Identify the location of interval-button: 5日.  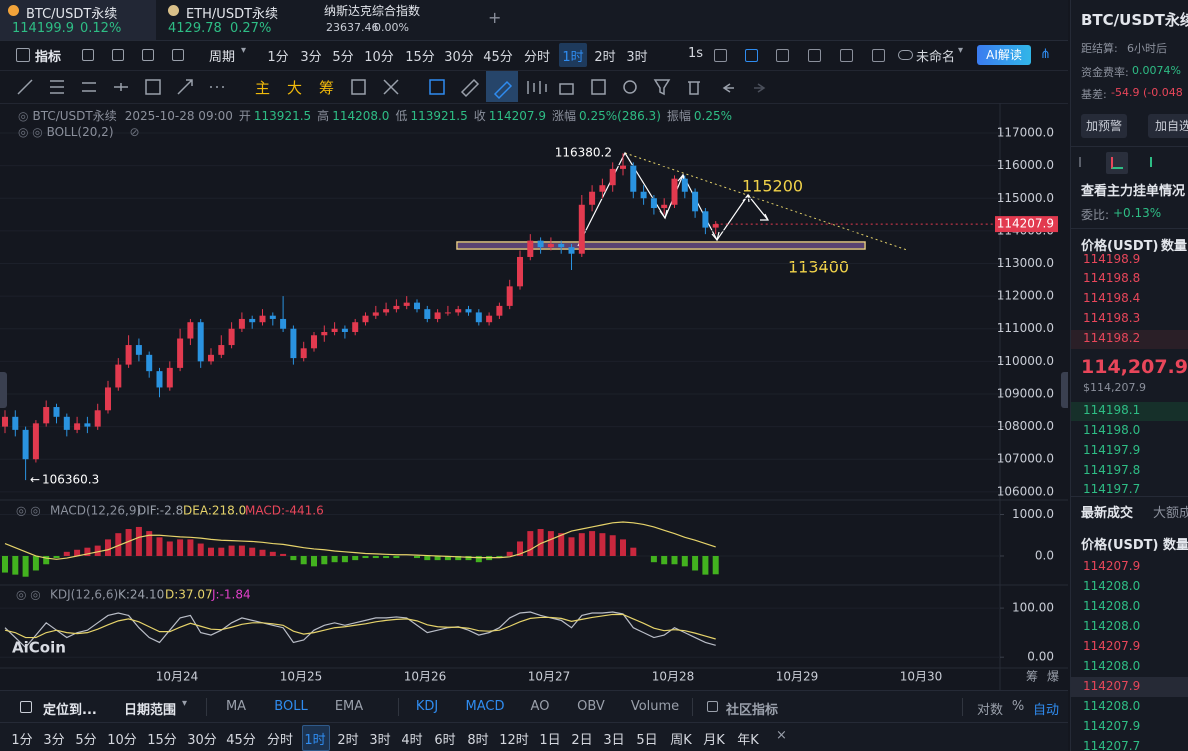
(647, 740).